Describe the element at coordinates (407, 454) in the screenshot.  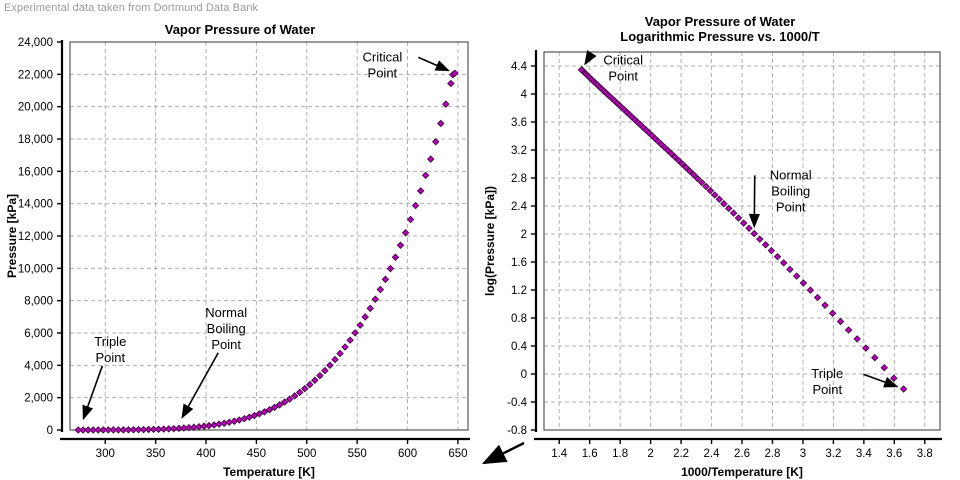
I see `x-tick-label: 600` at that location.